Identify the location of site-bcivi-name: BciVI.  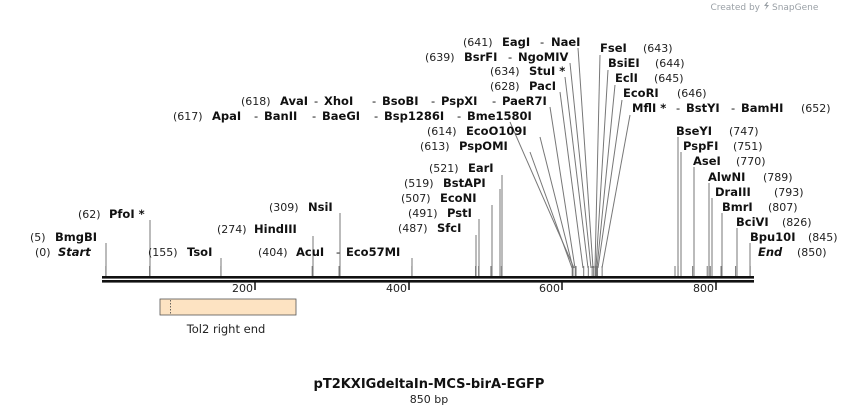
(752, 222).